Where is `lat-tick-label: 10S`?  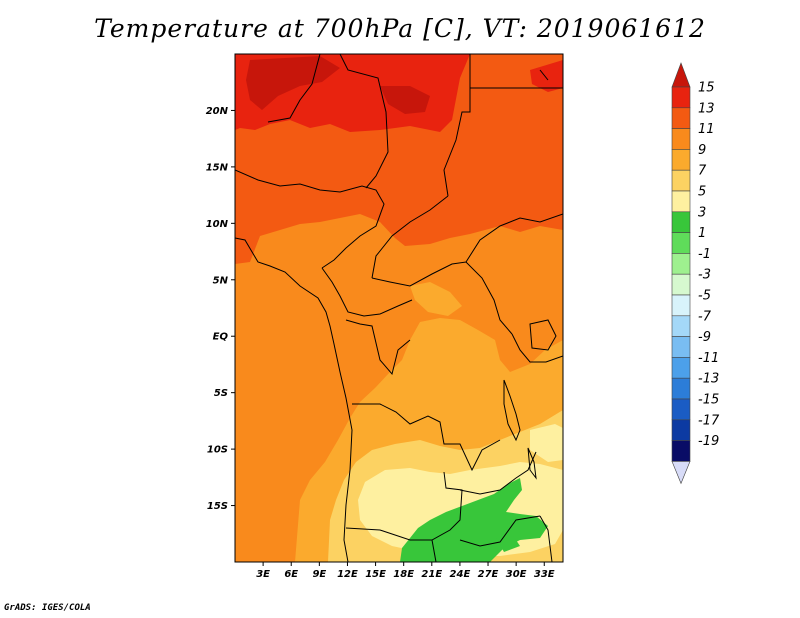
lat-tick-label: 10S is located at coordinates (217, 450).